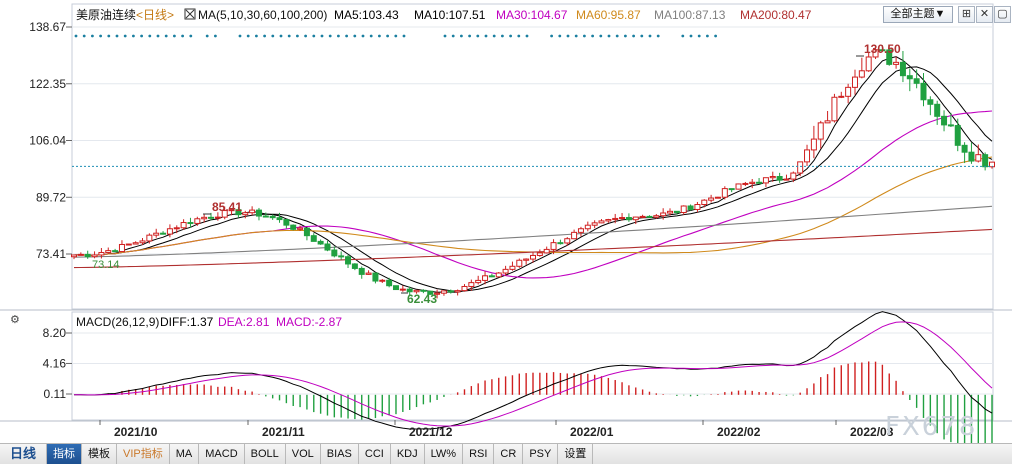  Describe the element at coordinates (187, 322) in the screenshot. I see `macd-legend-item: DIFF:1.37` at that location.